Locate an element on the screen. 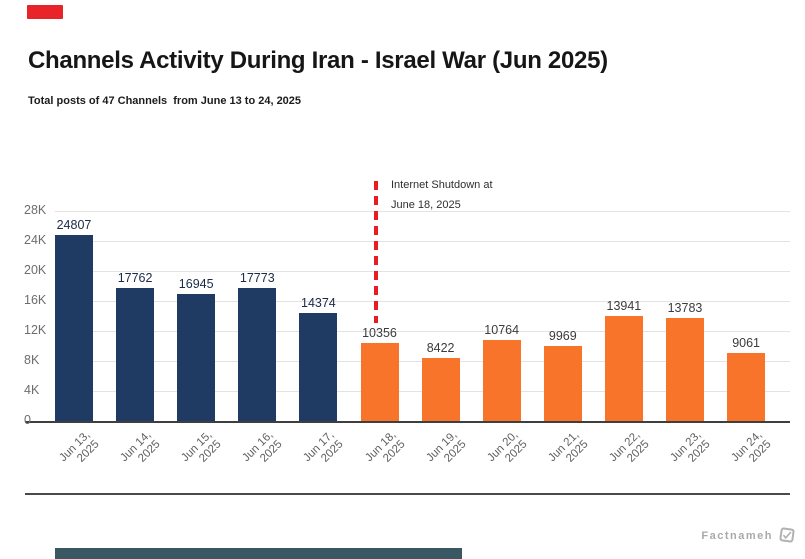  bar-value-label: 10356 is located at coordinates (379, 333).